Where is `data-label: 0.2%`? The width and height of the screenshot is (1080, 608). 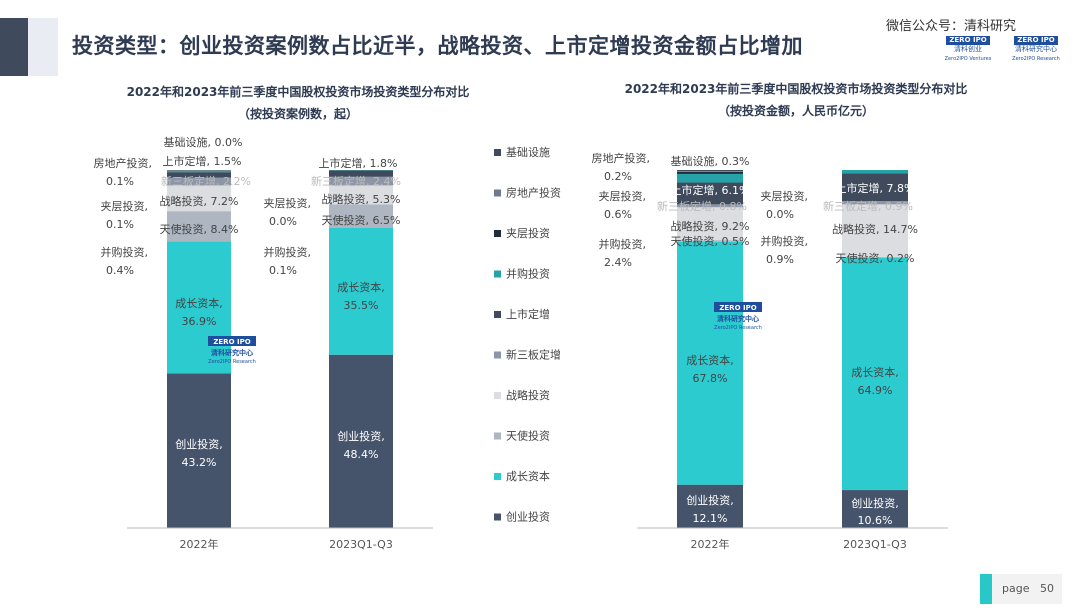 data-label: 0.2% is located at coordinates (618, 176).